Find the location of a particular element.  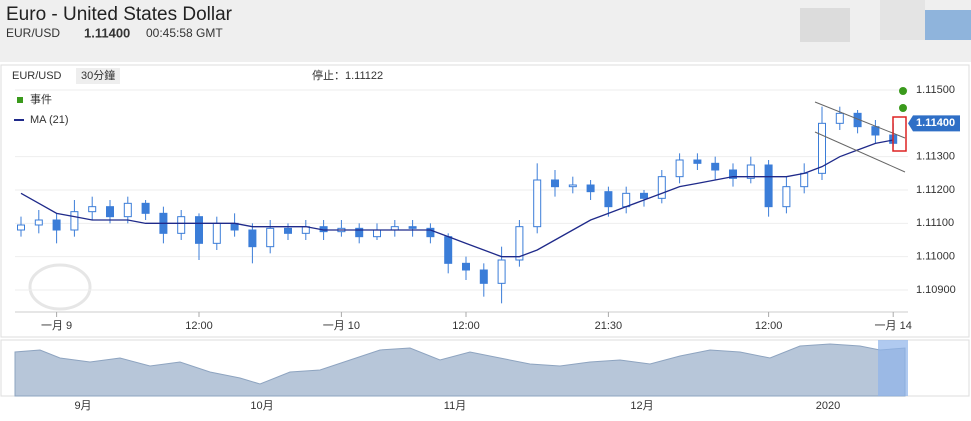

chart-symbol: EUR/USD is located at coordinates (37, 76).